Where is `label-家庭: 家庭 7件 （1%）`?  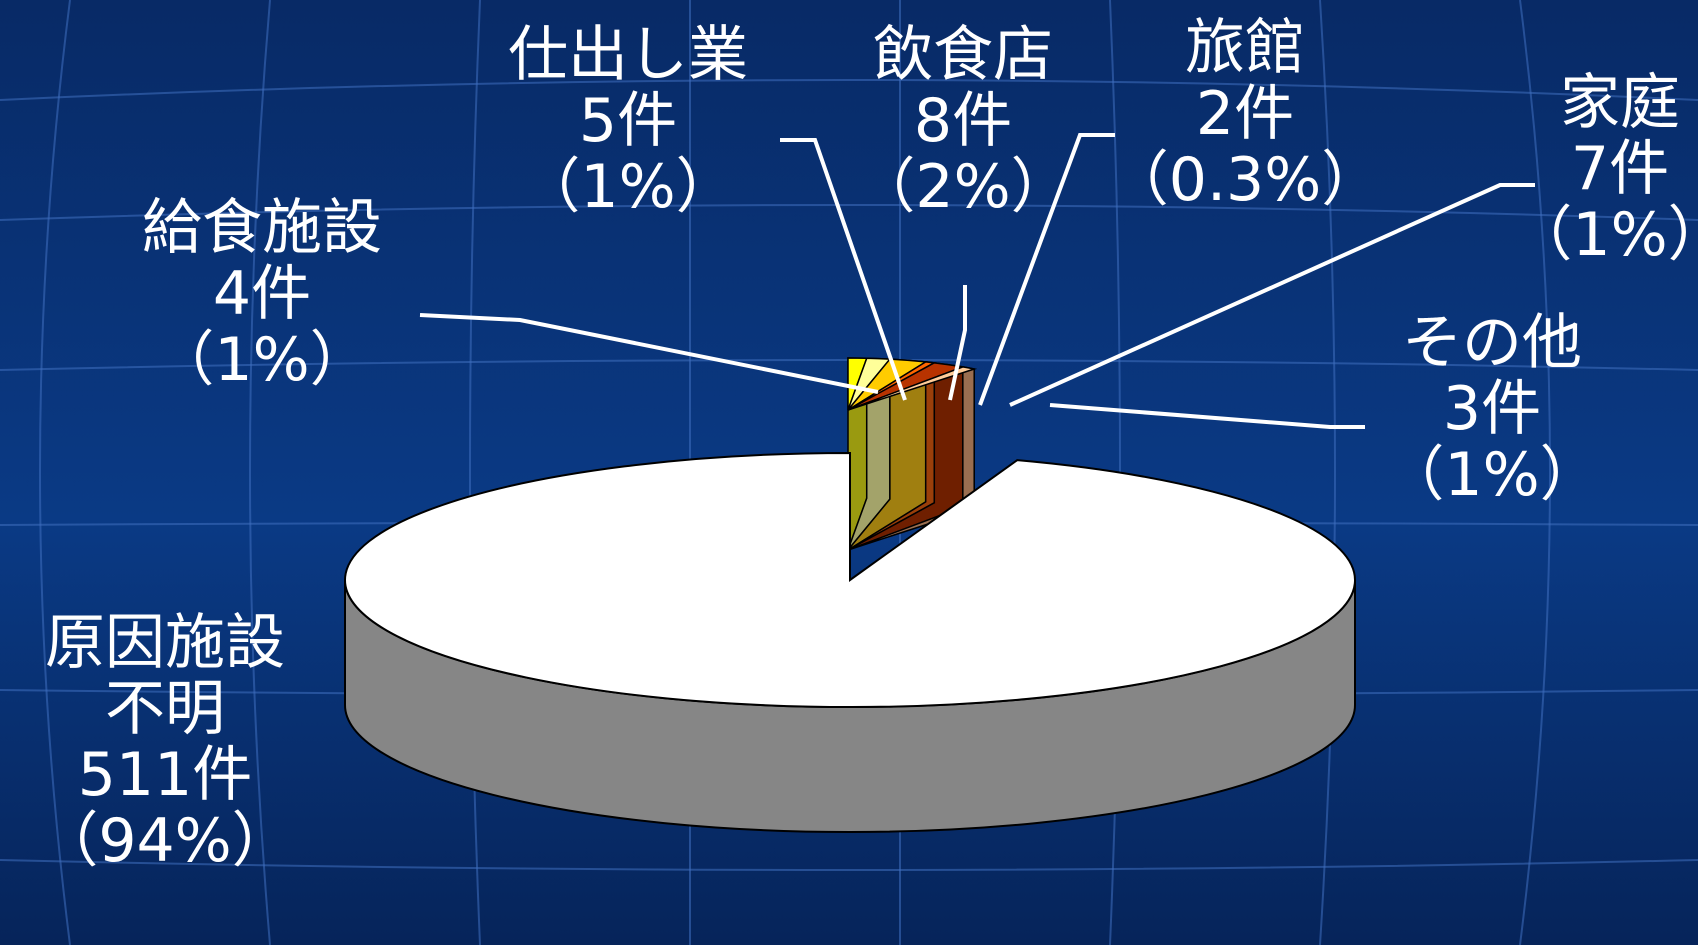
label-家庭: 家庭 7件 （1%） is located at coordinates (1605, 169).